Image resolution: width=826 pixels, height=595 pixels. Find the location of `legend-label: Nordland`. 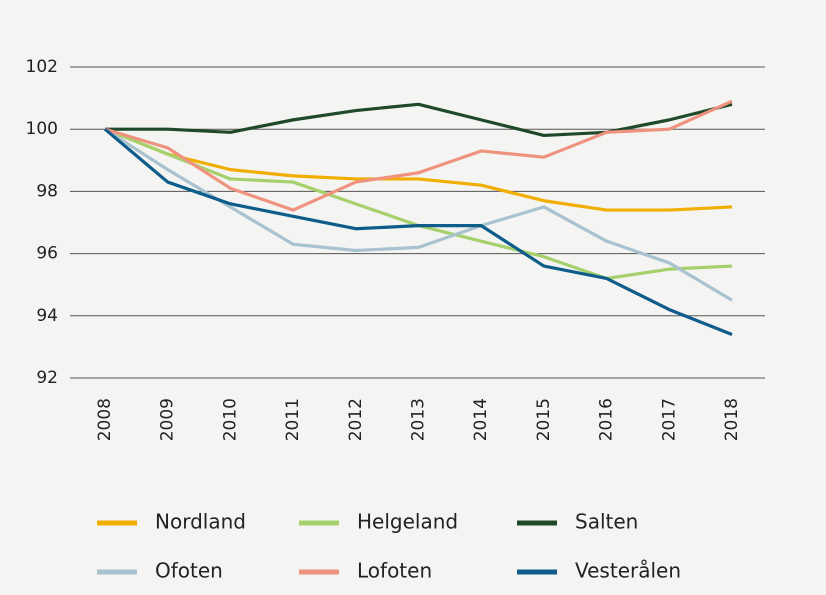

legend-label: Nordland is located at coordinates (200, 522).